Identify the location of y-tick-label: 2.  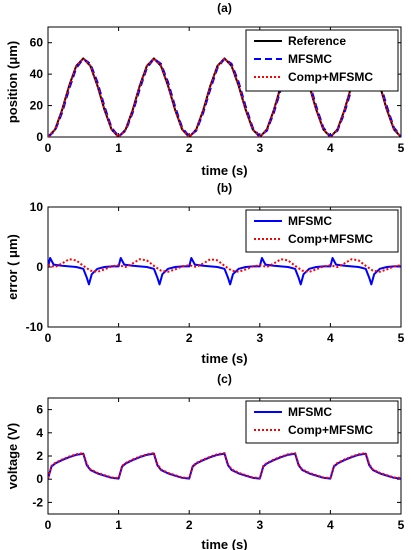
(39, 456).